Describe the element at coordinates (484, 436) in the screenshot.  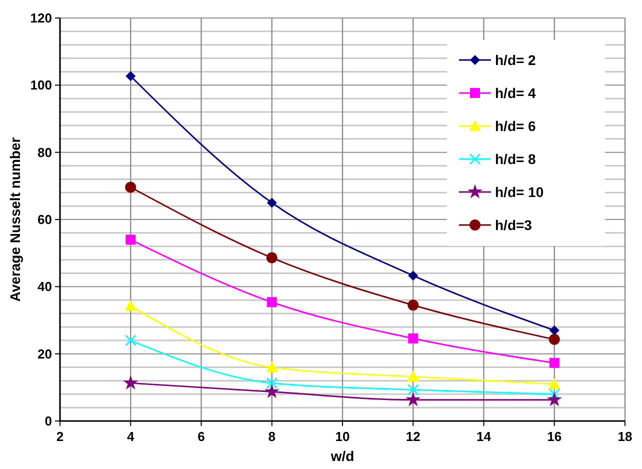
I see `x-tick-label: 14` at that location.